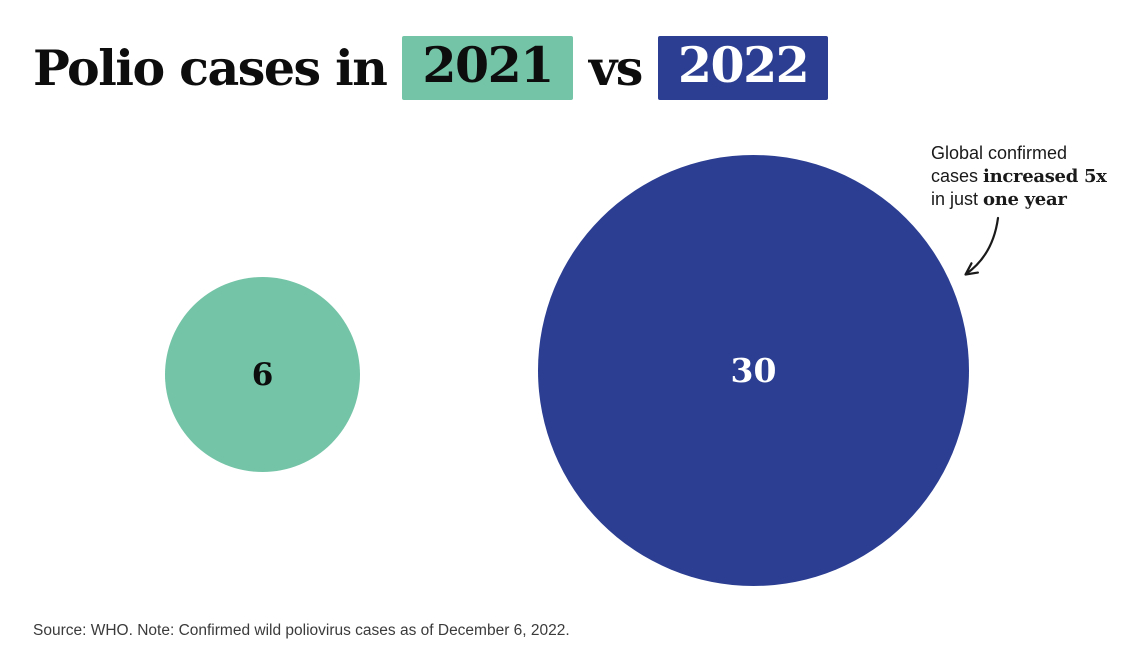 The image size is (1131, 659). What do you see at coordinates (487, 68) in the screenshot?
I see `title-year-chip-2021: 2021` at bounding box center [487, 68].